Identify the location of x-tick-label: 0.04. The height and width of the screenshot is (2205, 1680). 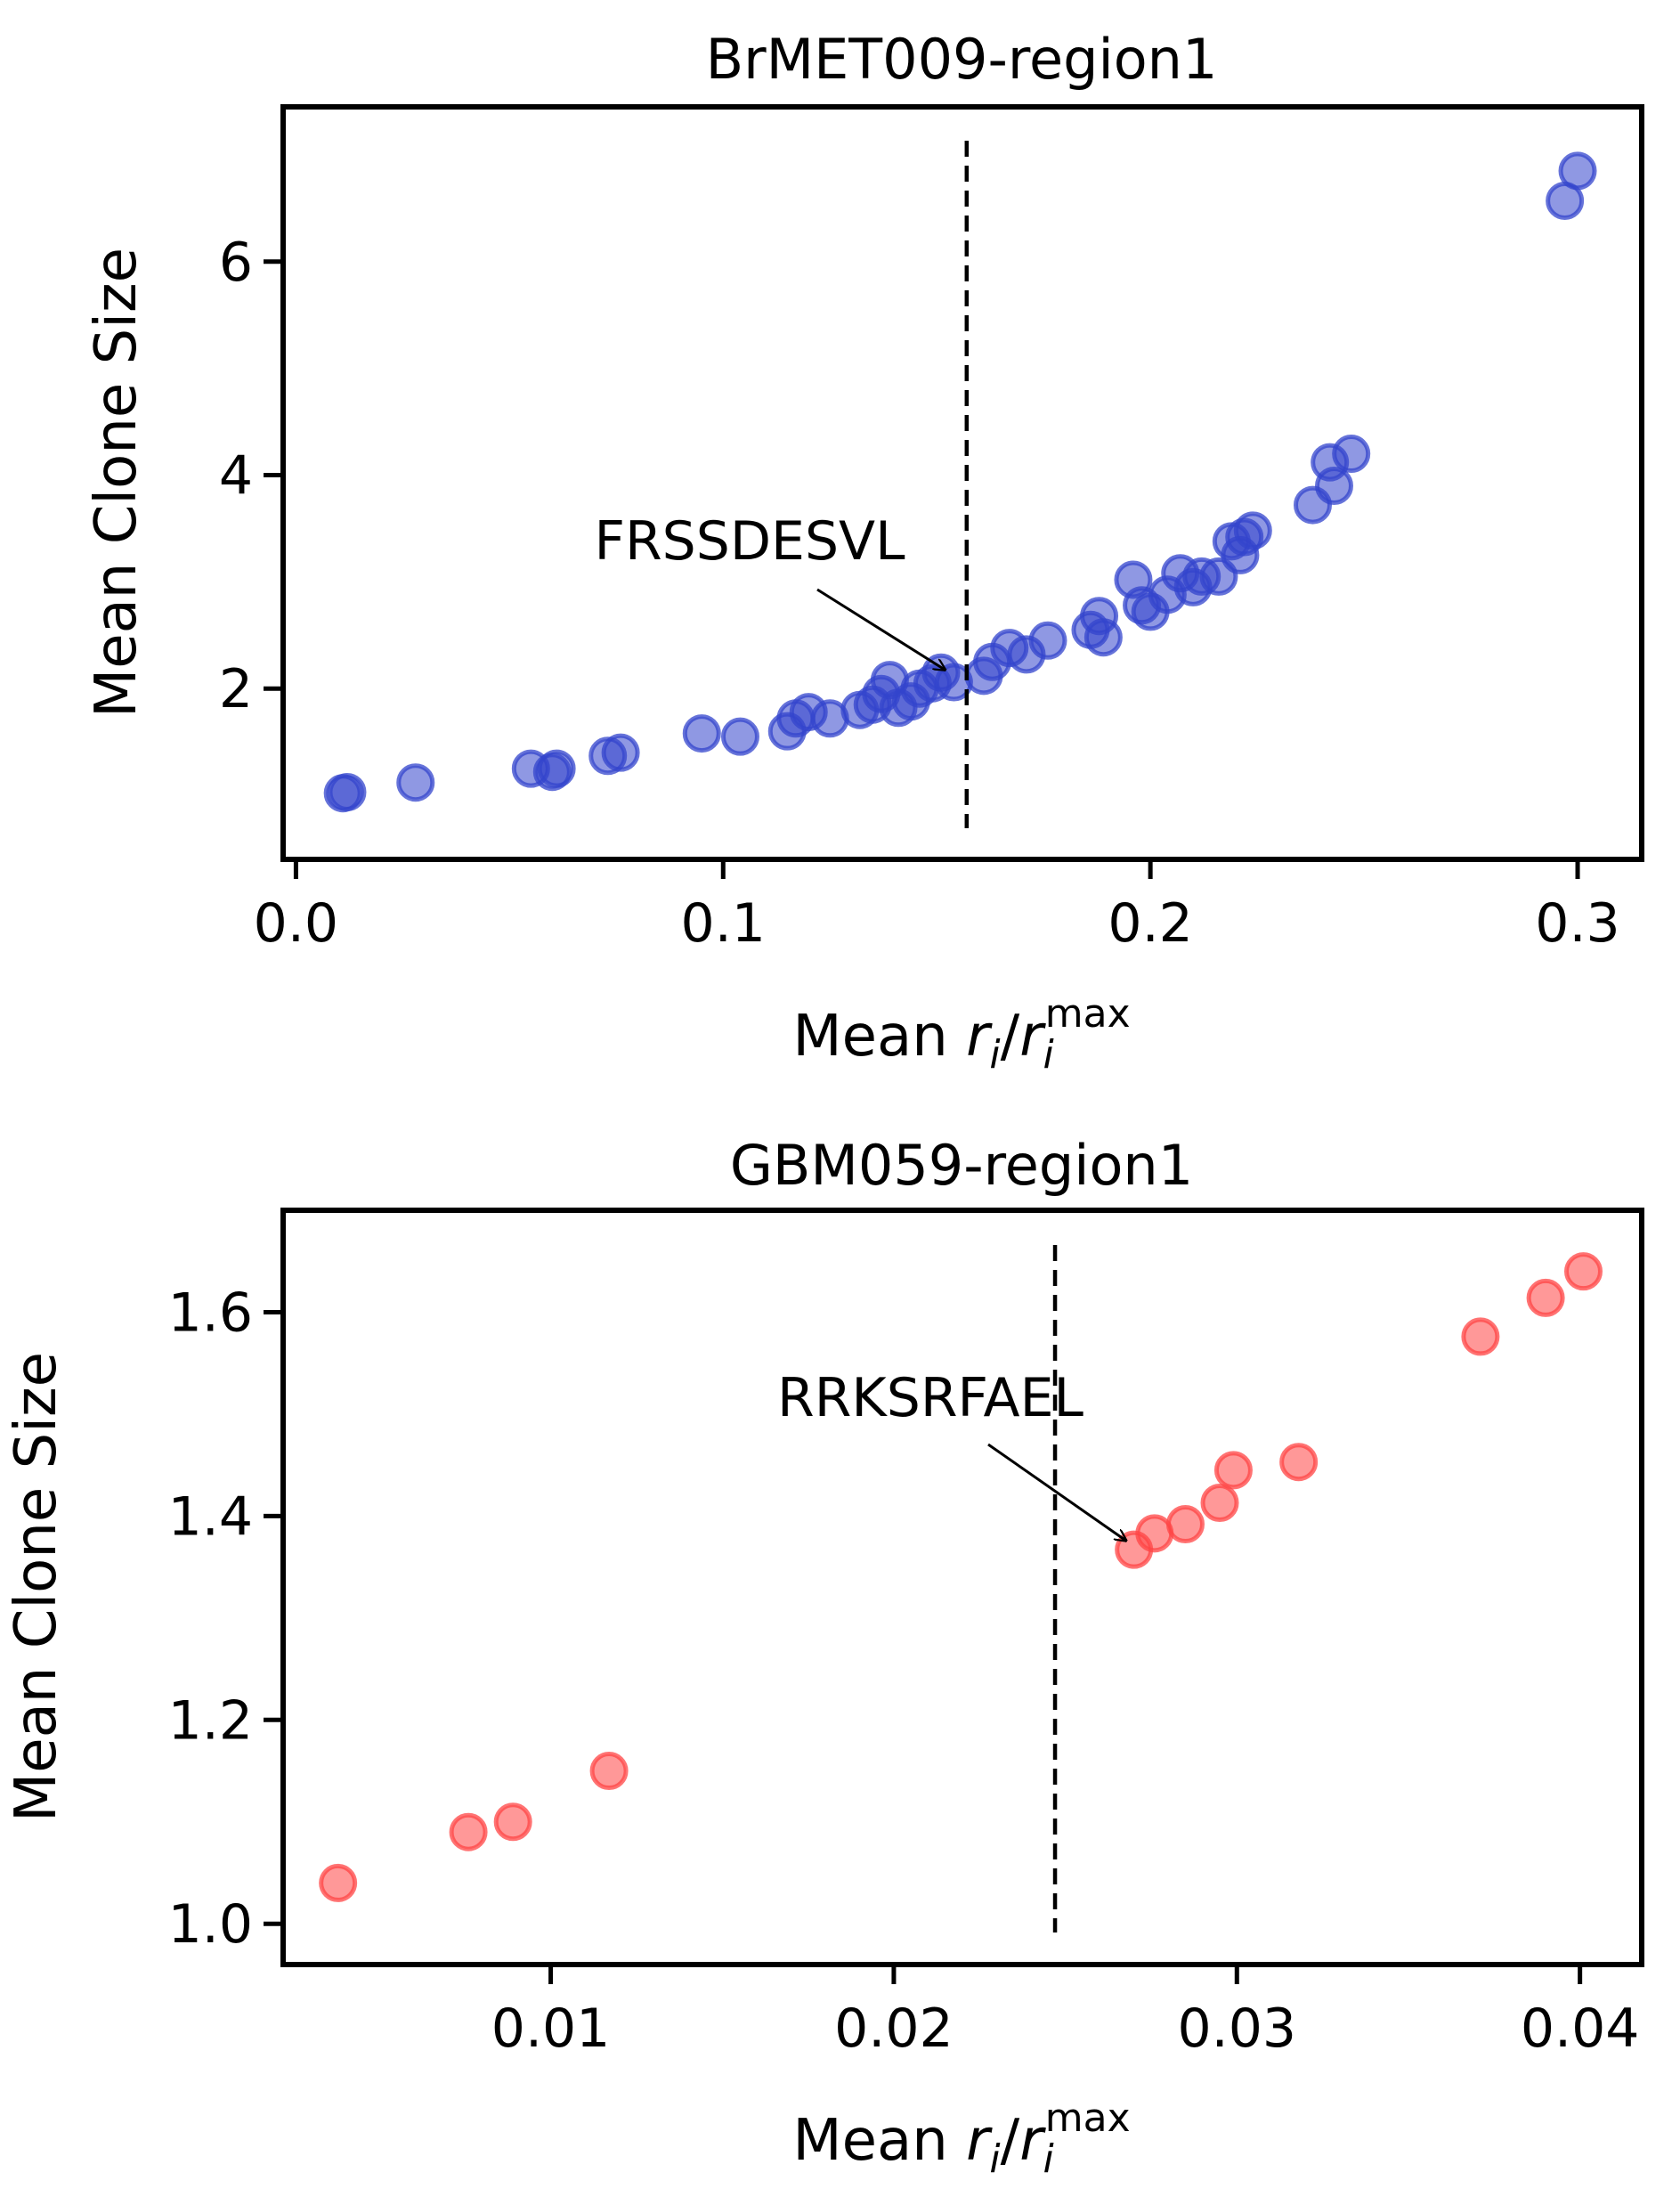
(1580, 2029).